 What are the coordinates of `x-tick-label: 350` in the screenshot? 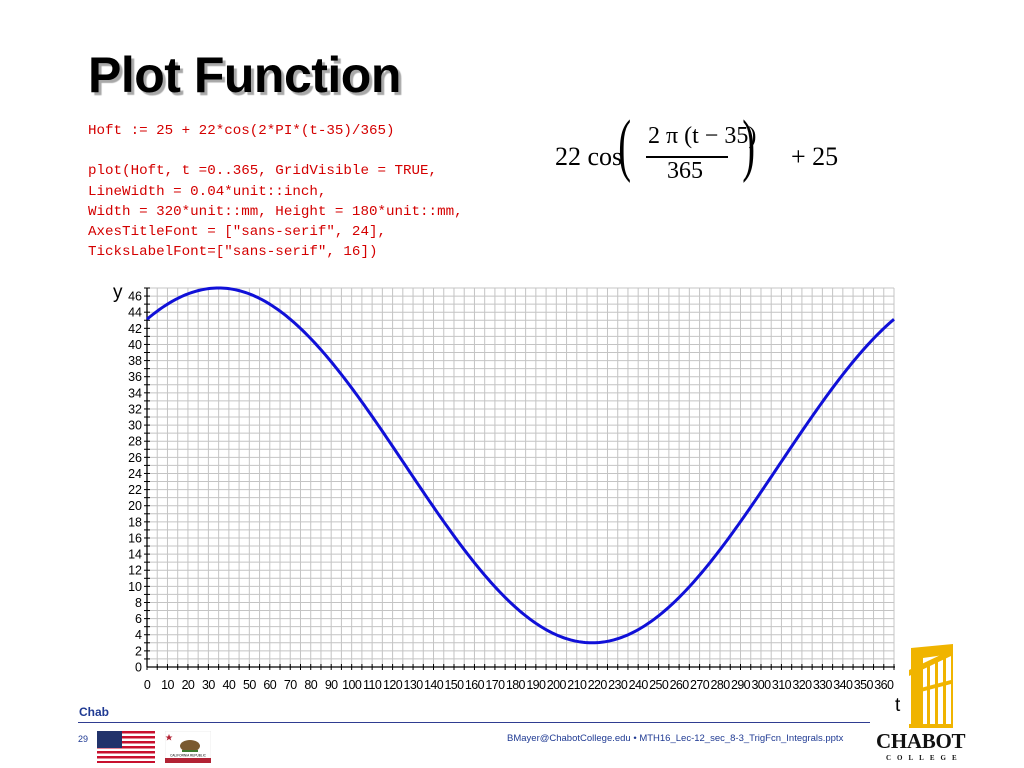 It's located at (864, 685).